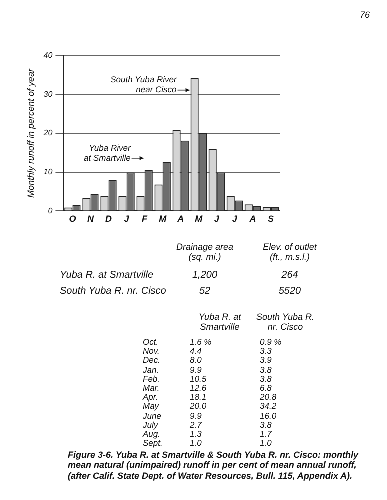  Describe the element at coordinates (152, 351) in the screenshot. I see `text: Nov.` at that location.